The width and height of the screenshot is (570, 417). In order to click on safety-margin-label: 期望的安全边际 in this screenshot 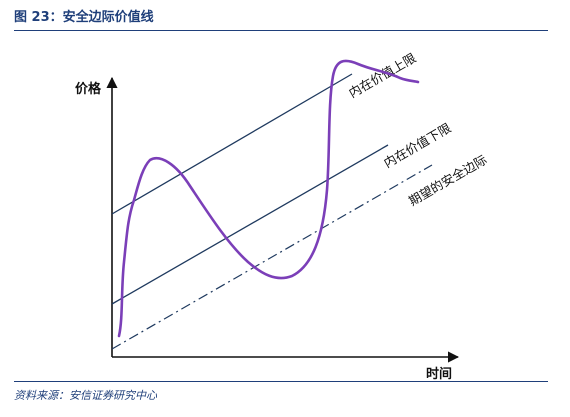, I will do `click(447, 180)`.